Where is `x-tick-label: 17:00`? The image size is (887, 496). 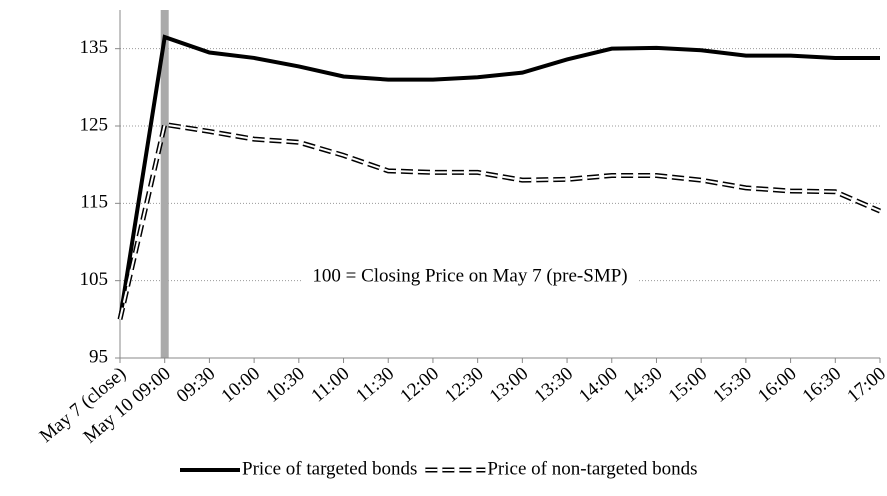
x-tick-label: 17:00 is located at coordinates (865, 385).